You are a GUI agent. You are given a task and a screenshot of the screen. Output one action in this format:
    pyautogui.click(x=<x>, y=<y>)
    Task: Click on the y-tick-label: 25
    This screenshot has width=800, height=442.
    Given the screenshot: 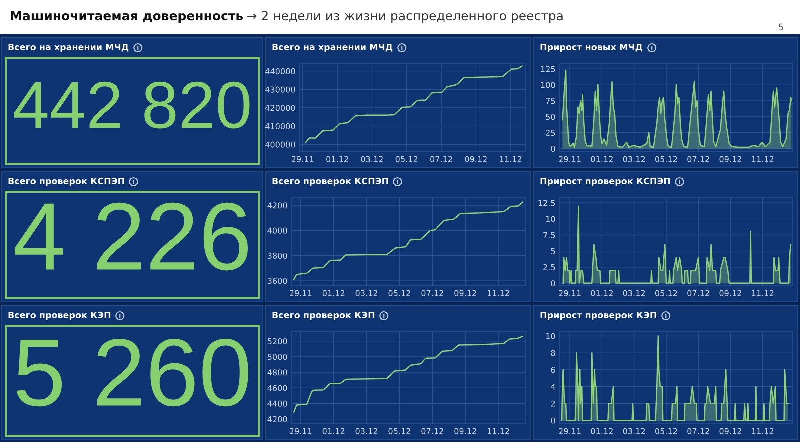 What is the action you would take?
    pyautogui.click(x=551, y=133)
    